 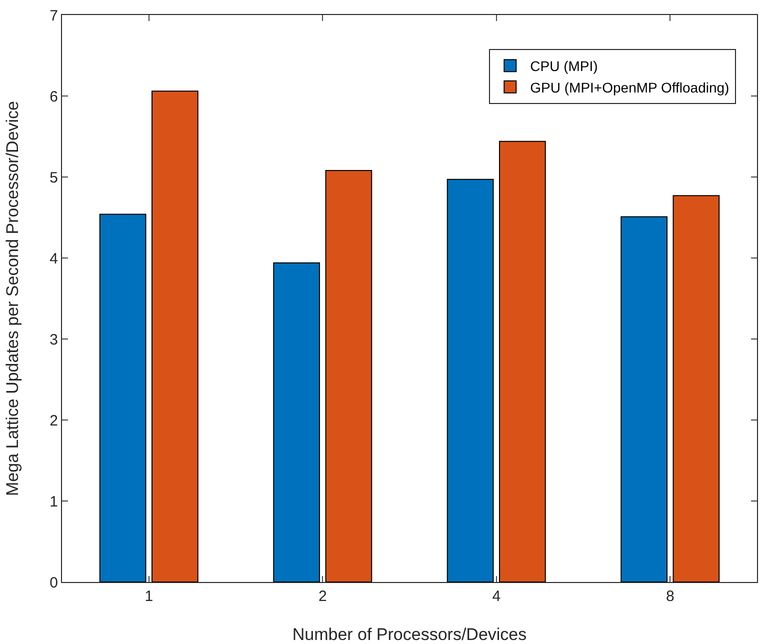 What do you see at coordinates (322, 596) in the screenshot?
I see `x-tick-label: 2` at bounding box center [322, 596].